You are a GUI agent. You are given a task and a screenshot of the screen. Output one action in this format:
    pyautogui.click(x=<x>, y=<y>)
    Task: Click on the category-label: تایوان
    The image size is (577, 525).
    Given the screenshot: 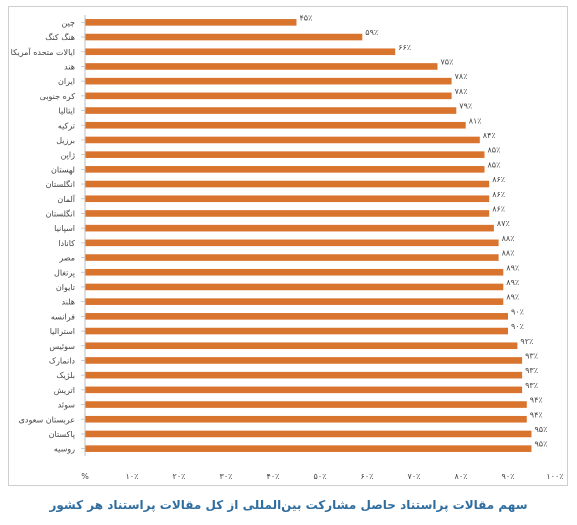 What is the action you would take?
    pyautogui.click(x=65, y=287)
    